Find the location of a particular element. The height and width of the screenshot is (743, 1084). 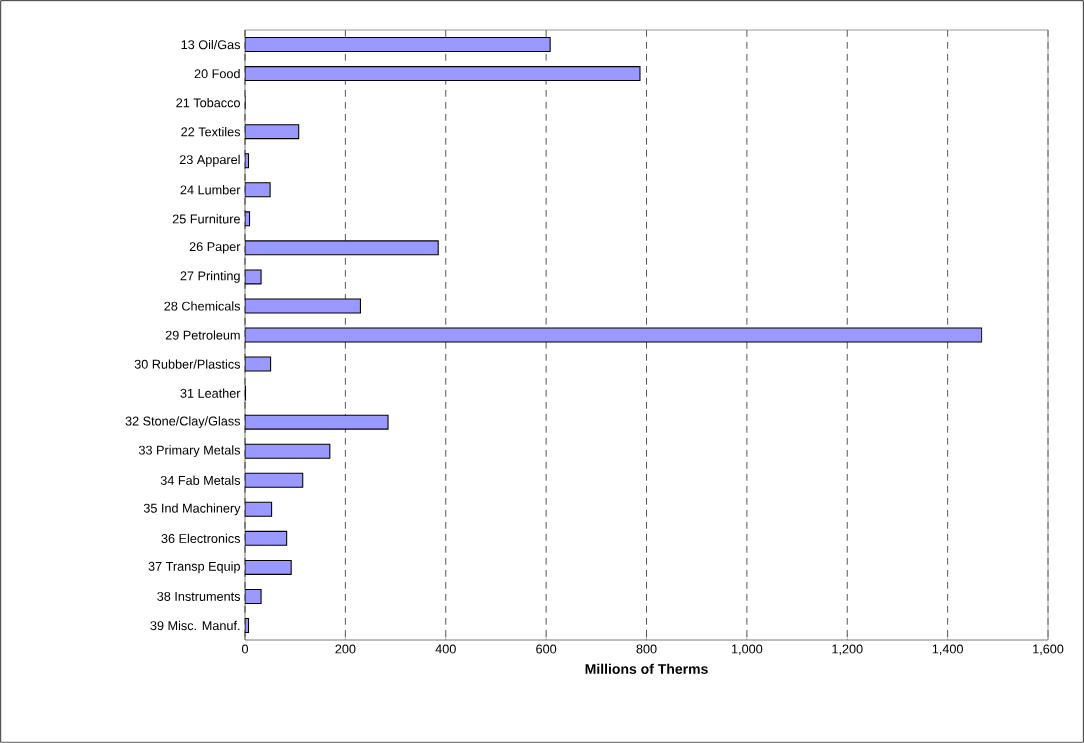

x-tick-label: 200 is located at coordinates (345, 649).